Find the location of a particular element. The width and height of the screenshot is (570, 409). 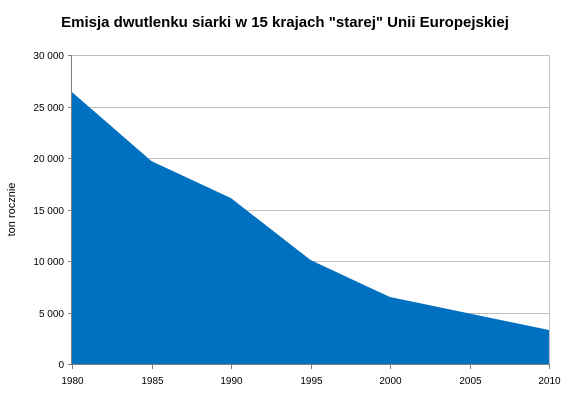

y-tick-label-0: 0 is located at coordinates (61, 365).